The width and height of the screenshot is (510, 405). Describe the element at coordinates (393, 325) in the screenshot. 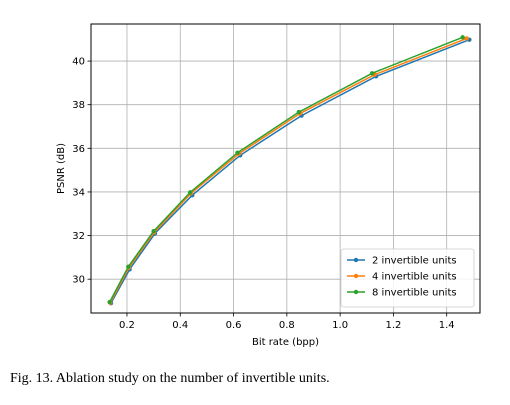

I see `x-tick-label: 1.2` at that location.